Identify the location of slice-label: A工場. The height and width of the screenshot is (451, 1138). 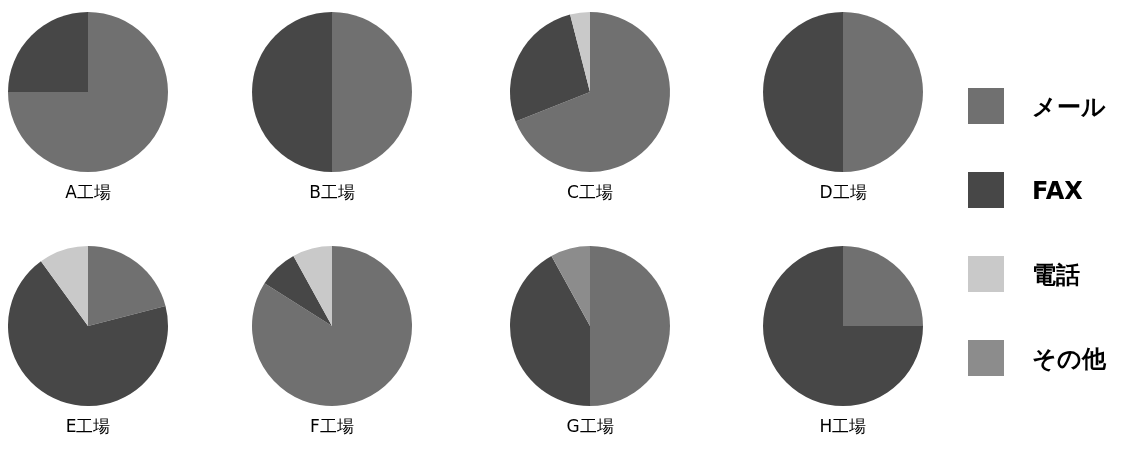
(88, 192).